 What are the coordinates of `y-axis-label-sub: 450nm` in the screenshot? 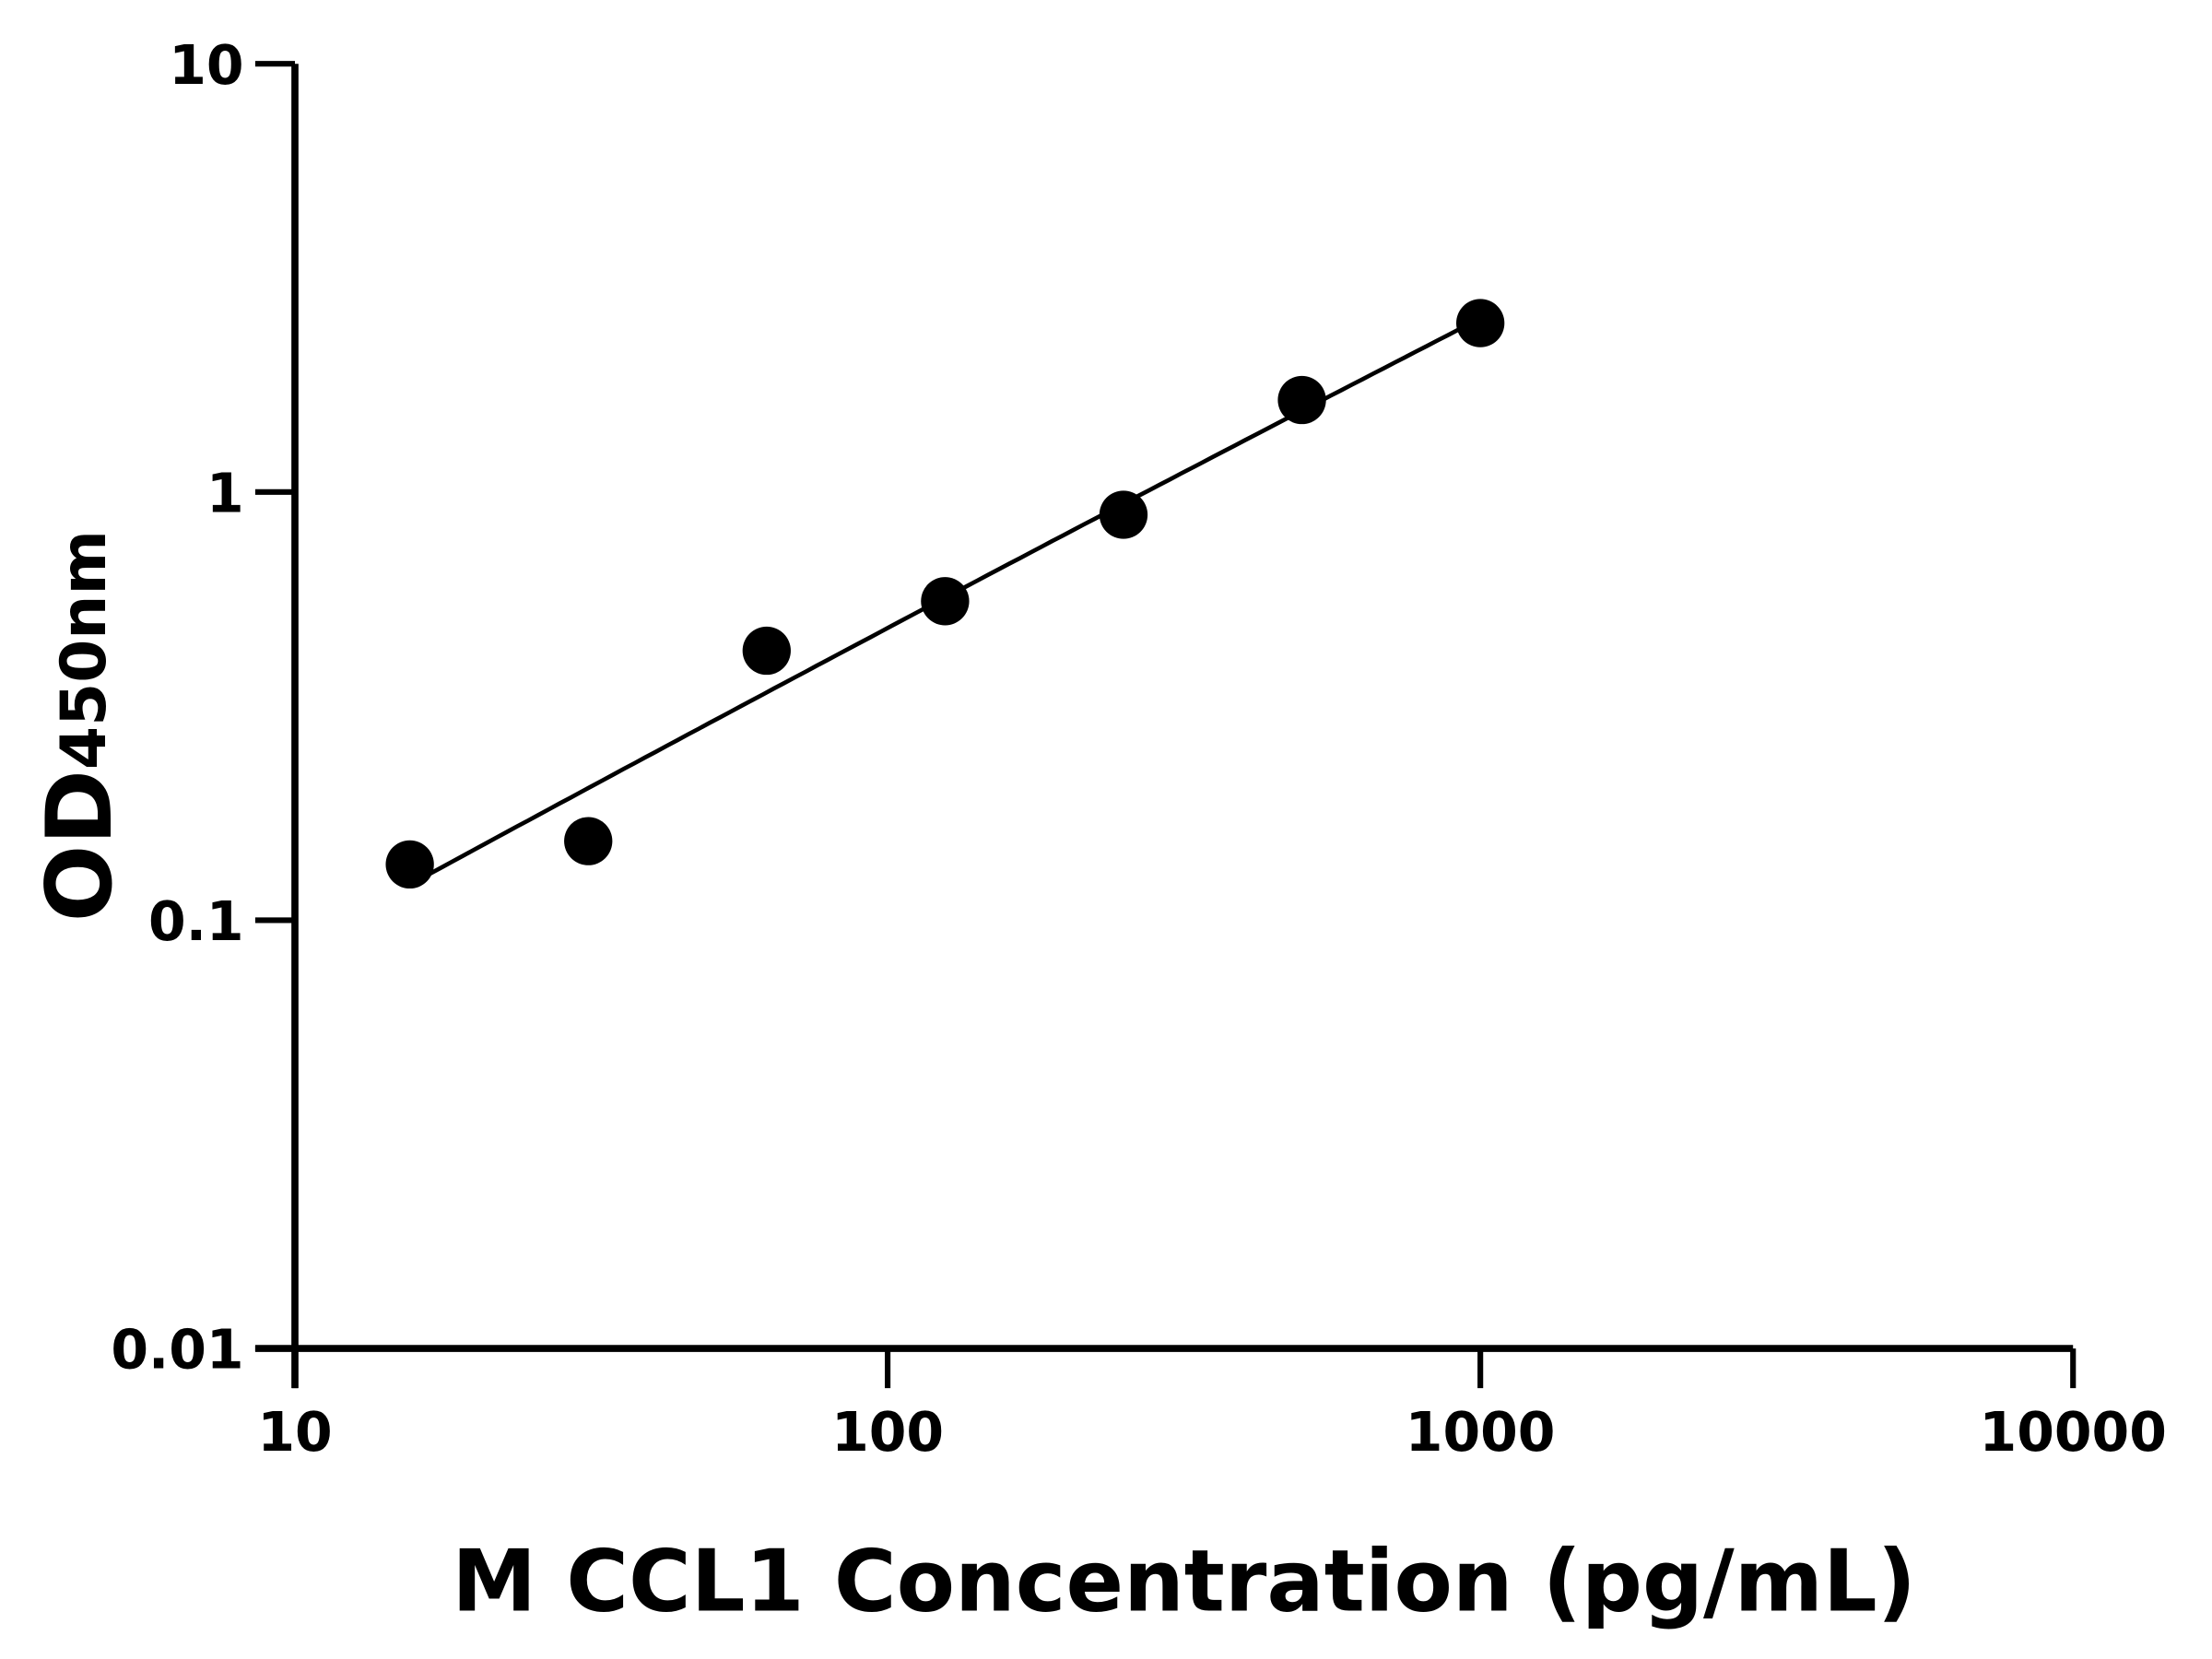 It's located at (83, 650).